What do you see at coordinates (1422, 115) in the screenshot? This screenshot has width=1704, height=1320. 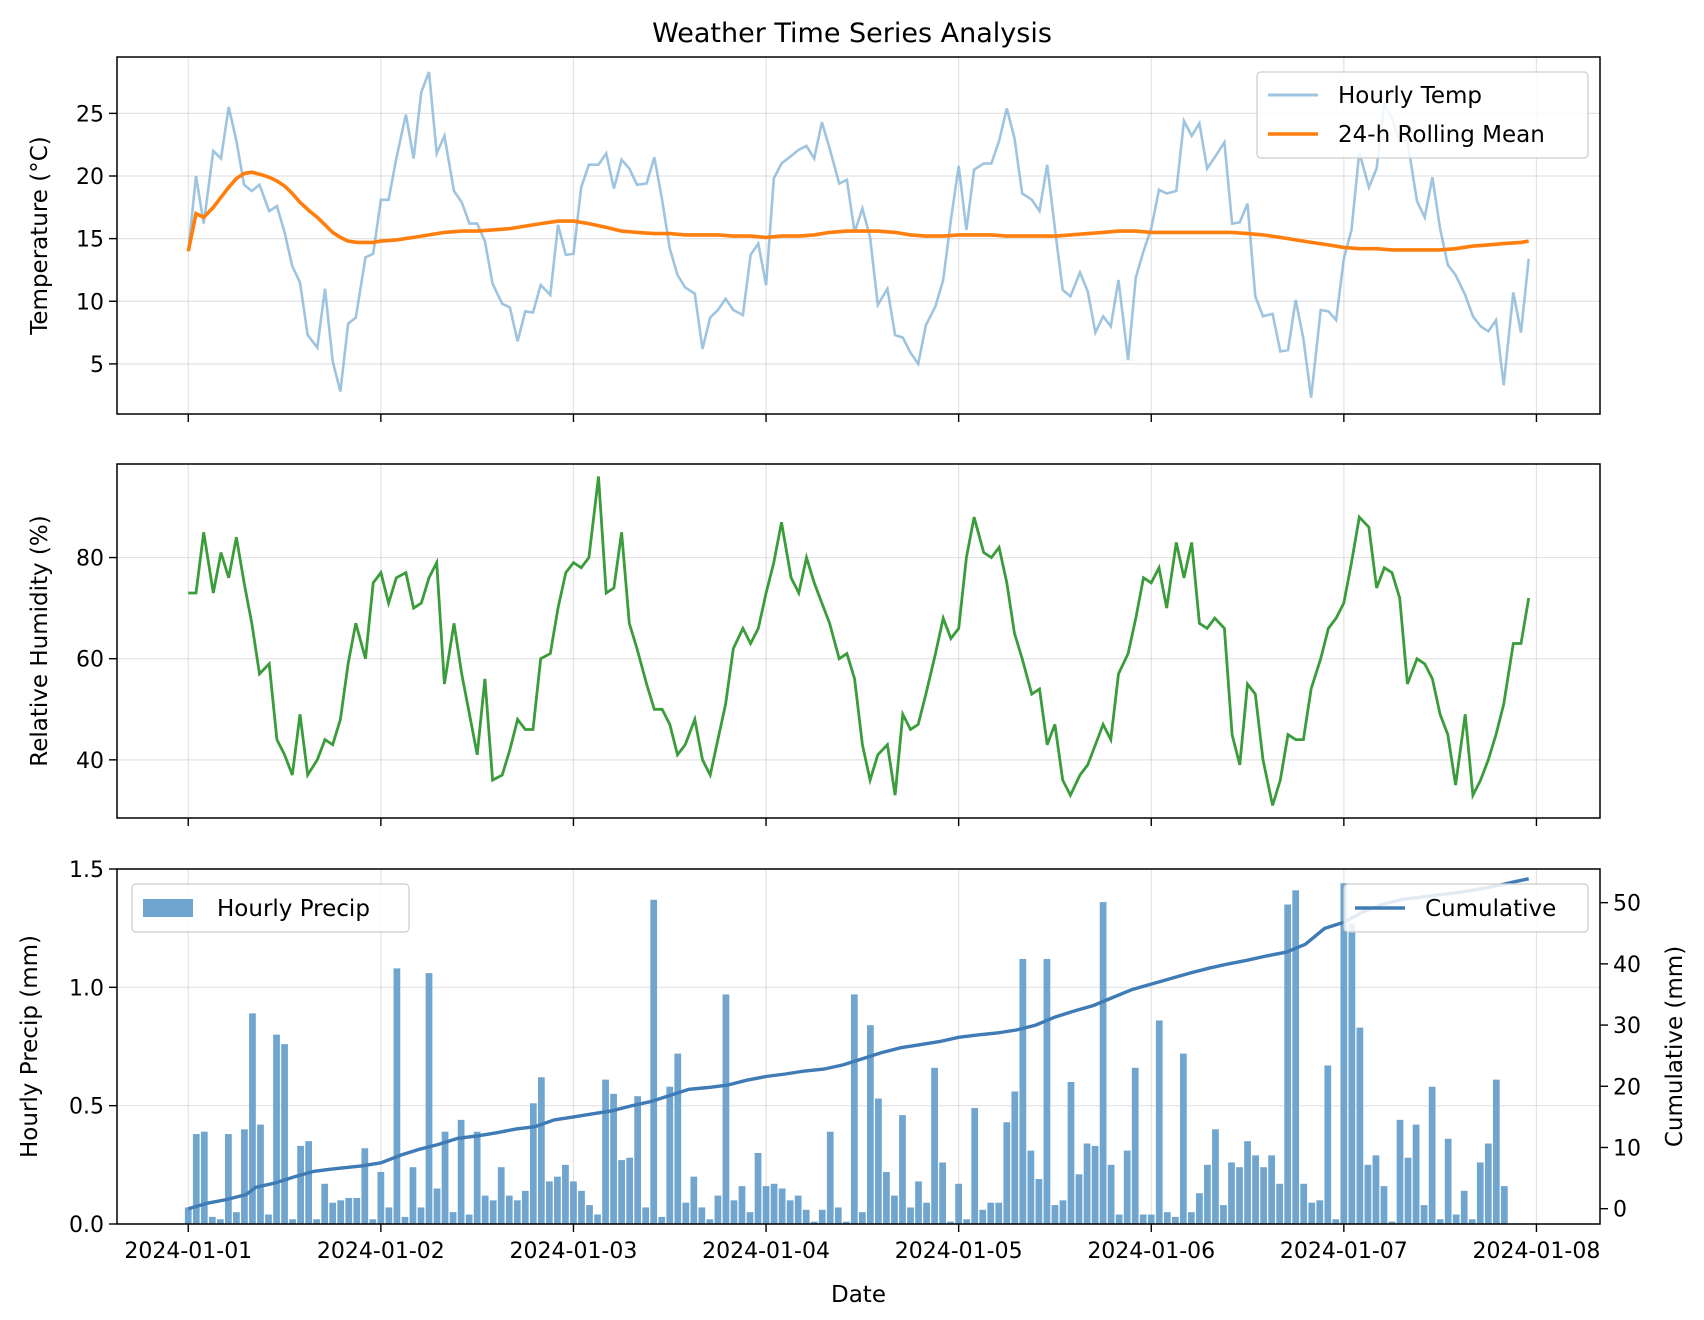 I see `temperature-legend-box` at bounding box center [1422, 115].